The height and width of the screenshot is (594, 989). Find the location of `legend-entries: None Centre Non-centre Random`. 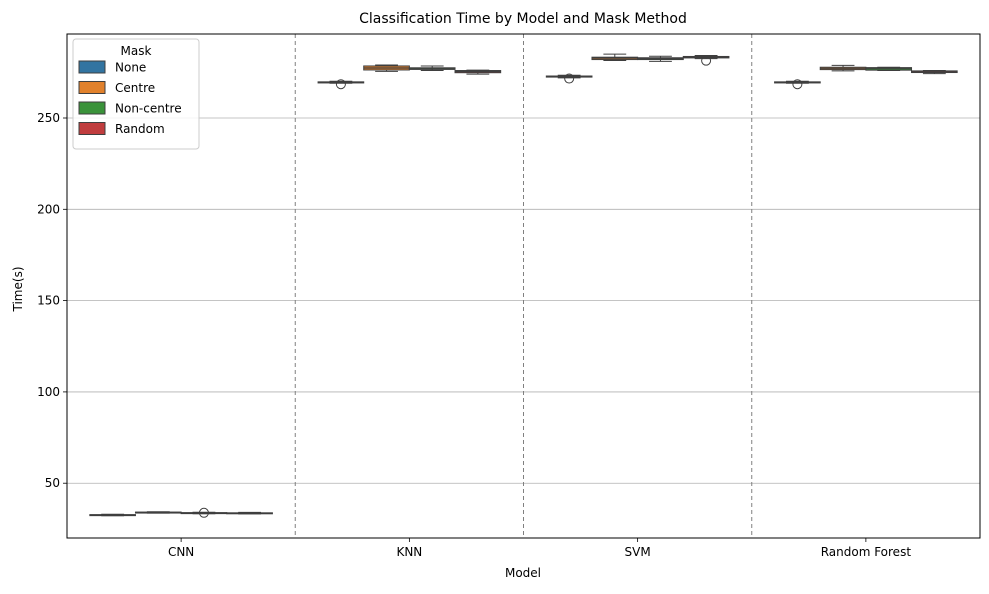

legend-entries: None Centre Non-centre Random is located at coordinates (130, 98).